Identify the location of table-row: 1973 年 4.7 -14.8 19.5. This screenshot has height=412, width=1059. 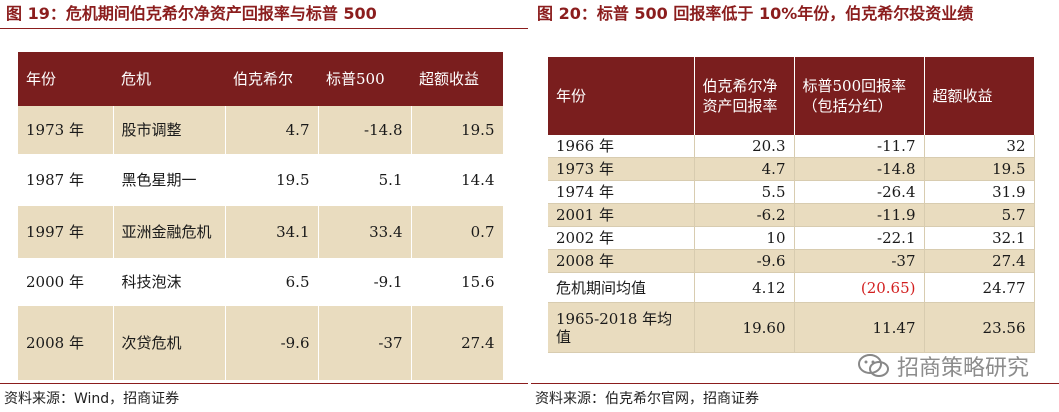
(791, 169).